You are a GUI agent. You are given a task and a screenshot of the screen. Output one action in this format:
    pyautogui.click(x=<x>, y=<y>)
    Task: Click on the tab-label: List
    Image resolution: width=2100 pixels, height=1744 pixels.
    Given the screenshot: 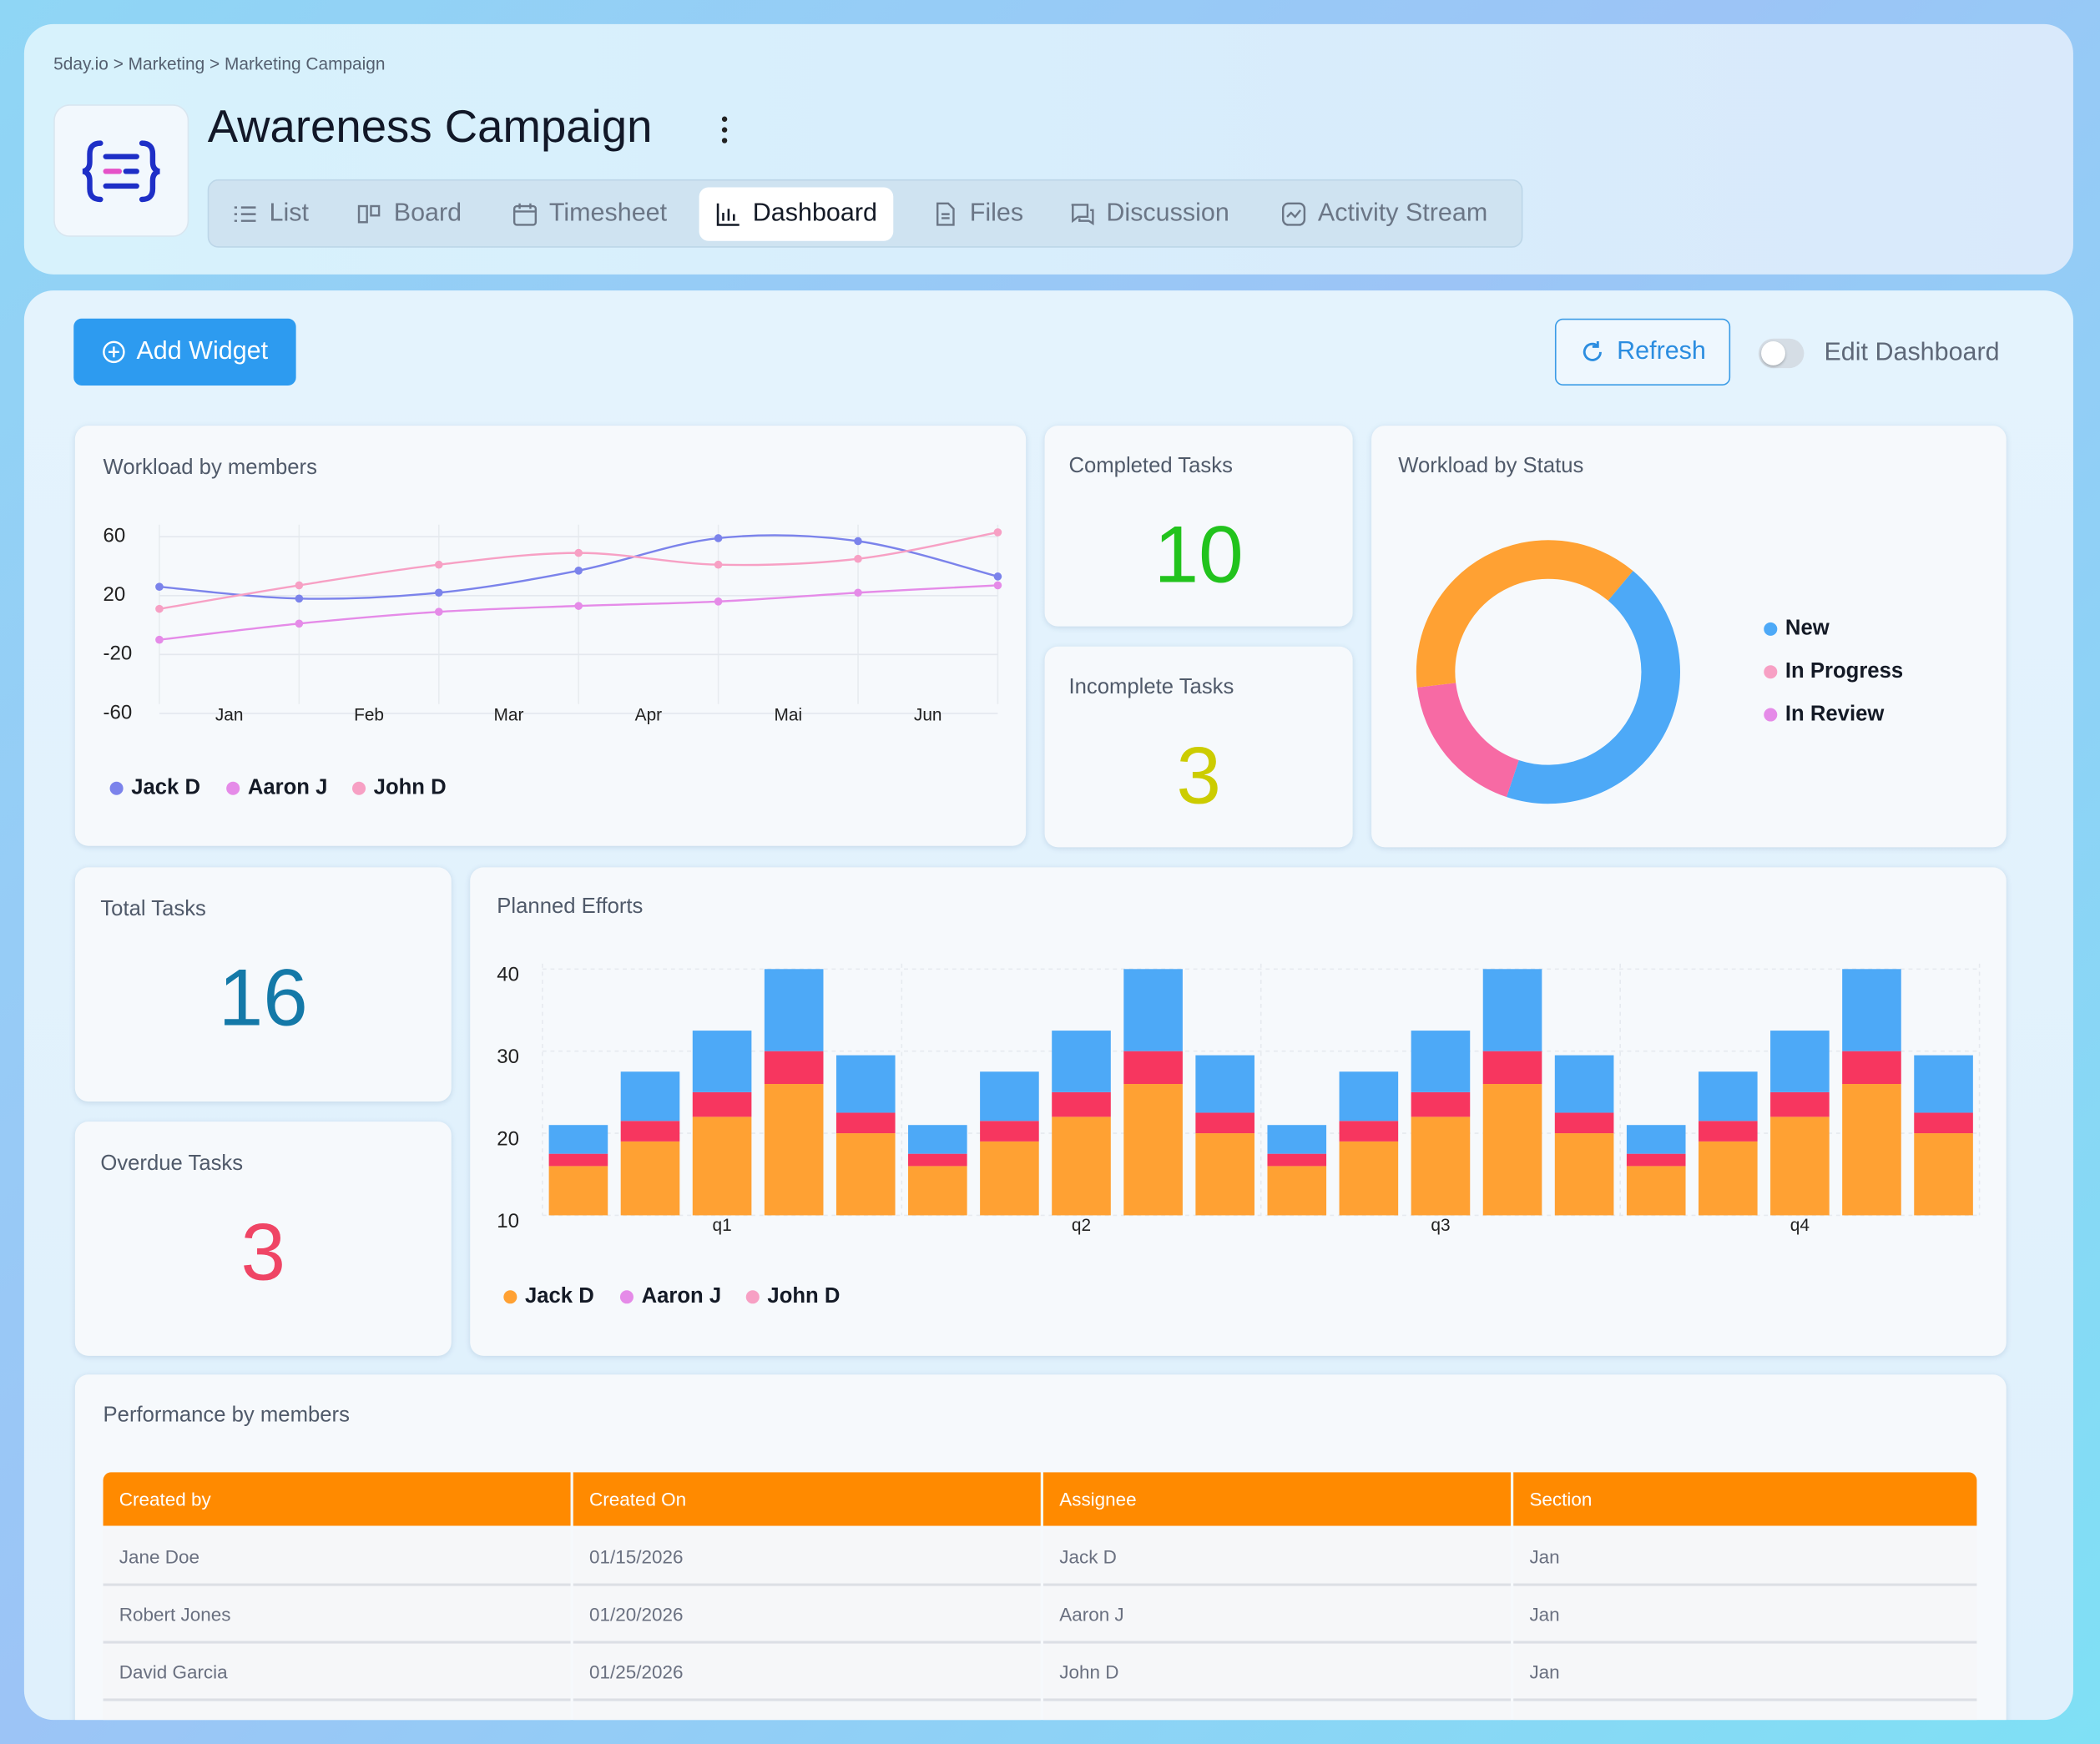 What is the action you would take?
    pyautogui.click(x=289, y=213)
    